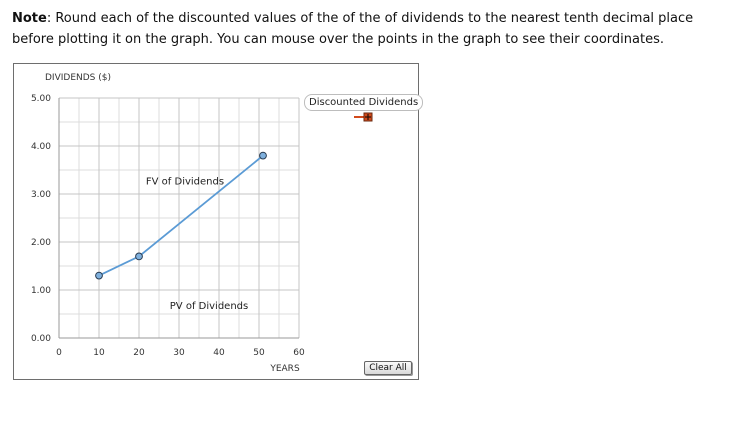 This screenshot has height=440, width=738. I want to click on annotation-label: PV of Dividends, so click(209, 306).